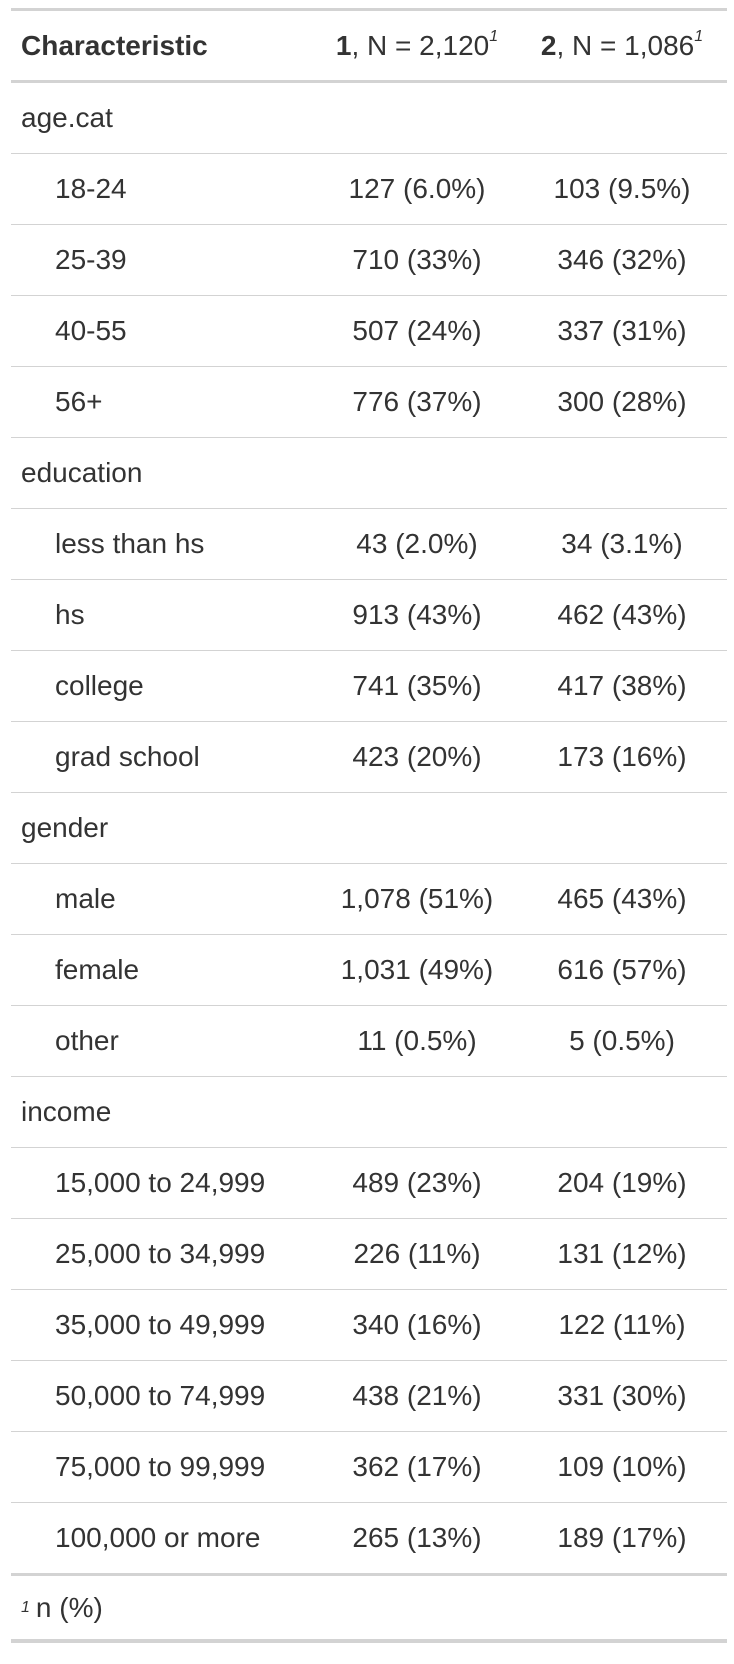 The image size is (734, 1664). What do you see at coordinates (417, 1040) in the screenshot?
I see `value-group-1: 11 (0.5%)` at bounding box center [417, 1040].